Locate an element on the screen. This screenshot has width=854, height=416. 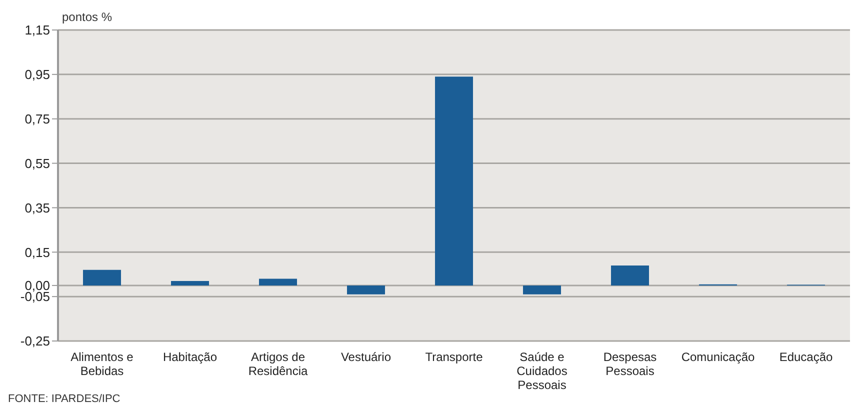
x-tick-label: Comunicação is located at coordinates (718, 357).